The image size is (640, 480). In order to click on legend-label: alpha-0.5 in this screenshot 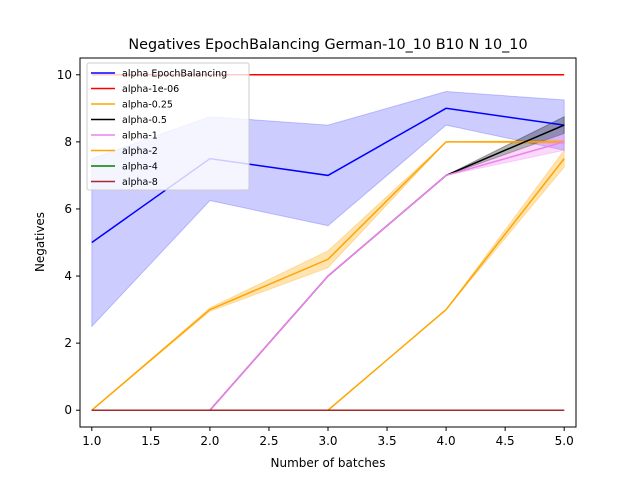, I will do `click(144, 120)`.